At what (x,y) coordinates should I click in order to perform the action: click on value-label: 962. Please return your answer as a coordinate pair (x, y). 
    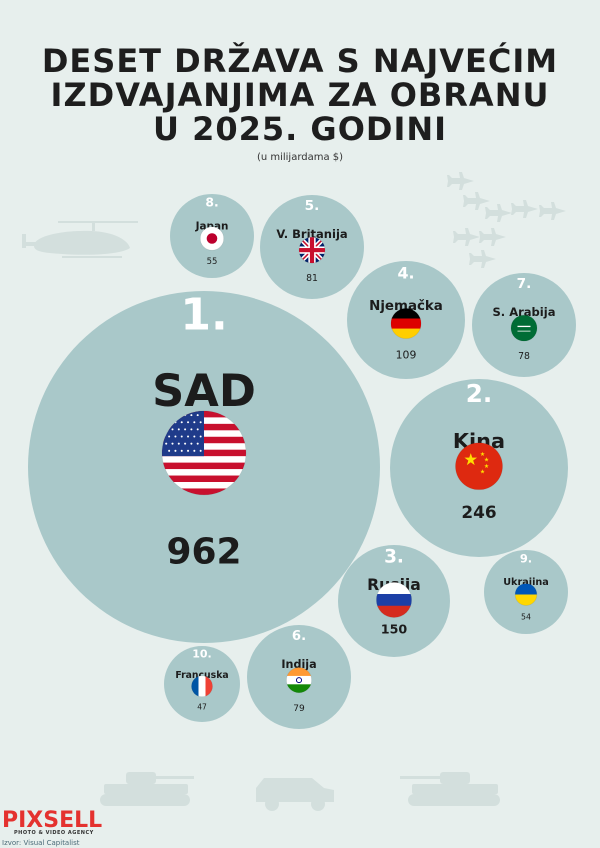
    Looking at the image, I should click on (203, 552).